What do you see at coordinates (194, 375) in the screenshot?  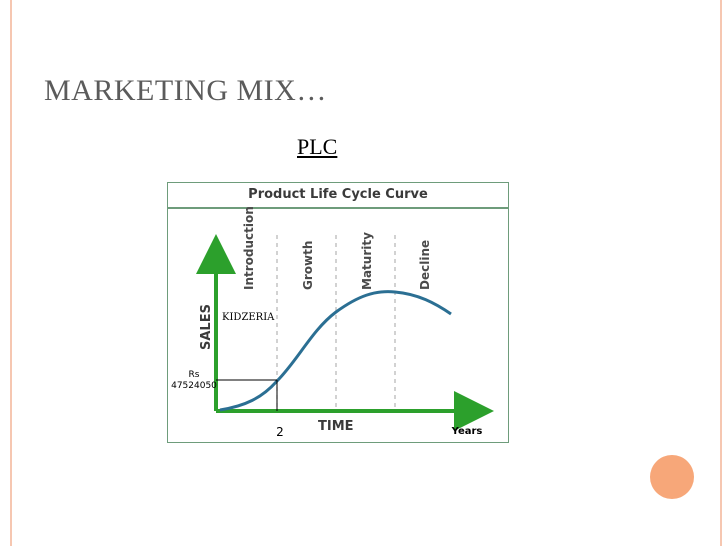 I see `marker-value-unit: Rs` at bounding box center [194, 375].